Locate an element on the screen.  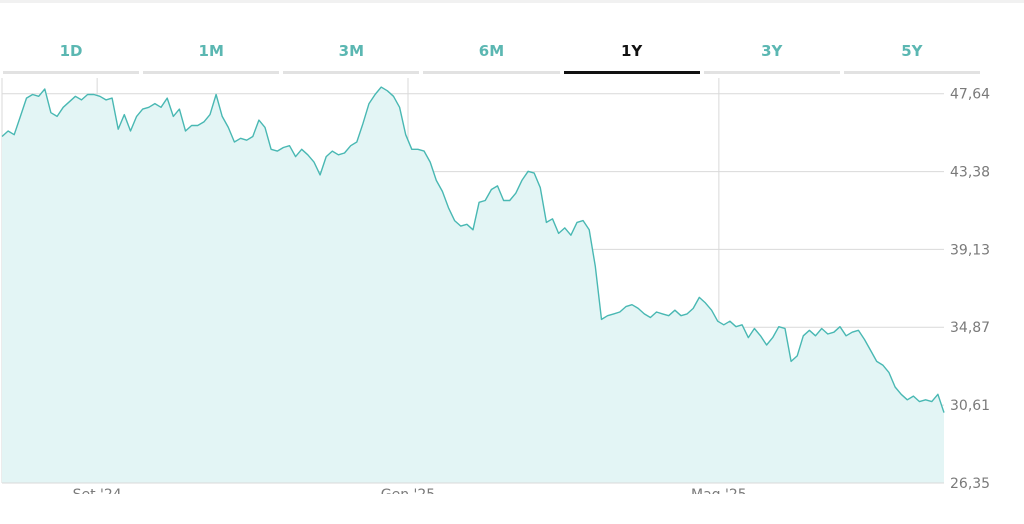
top-divider is located at coordinates (512, 1).